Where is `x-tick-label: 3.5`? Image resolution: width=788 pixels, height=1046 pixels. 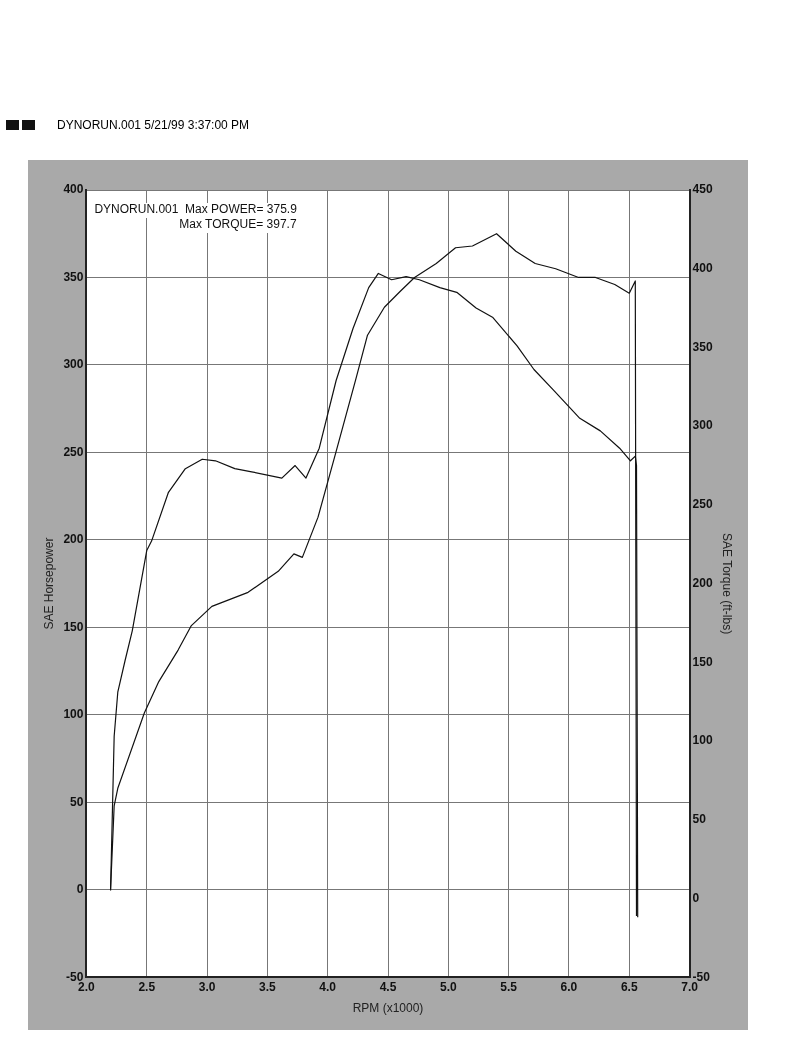 x-tick-label: 3.5 is located at coordinates (268, 986).